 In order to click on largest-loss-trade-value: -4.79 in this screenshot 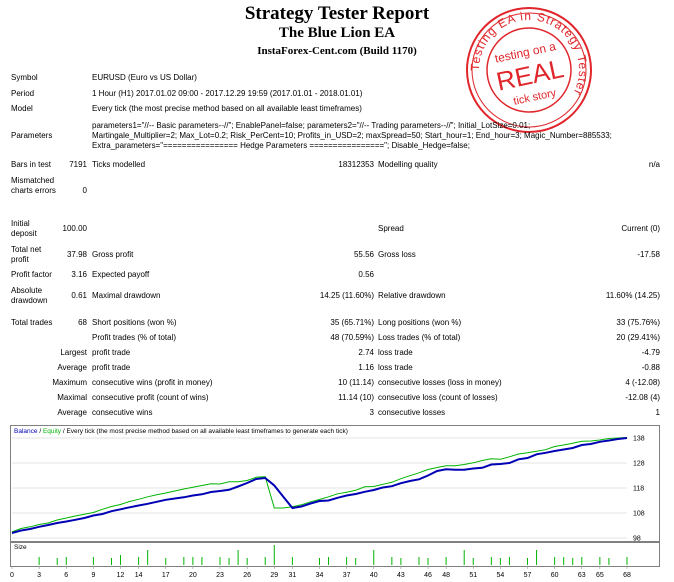, I will do `click(650, 352)`.